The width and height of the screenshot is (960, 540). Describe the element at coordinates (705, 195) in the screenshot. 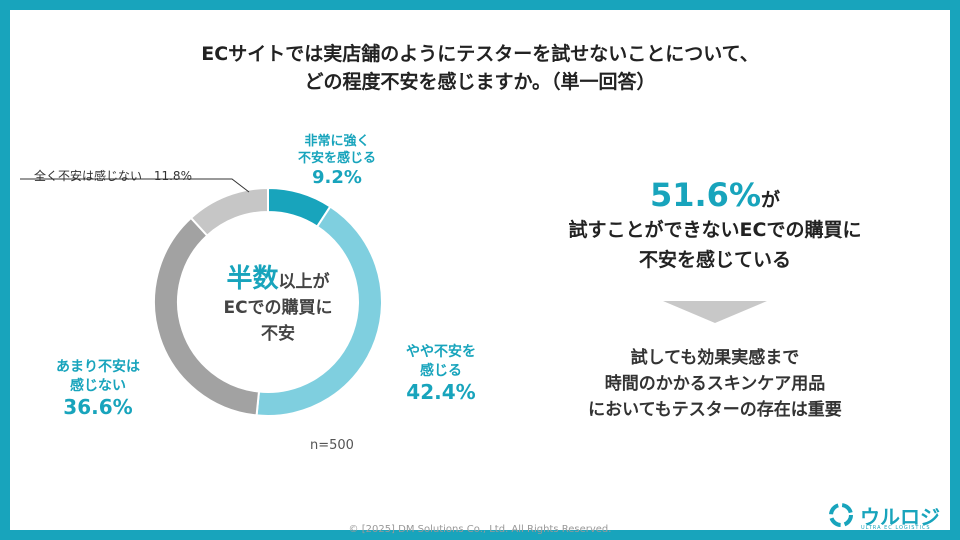

I see `conclusion-big-number: 51.6%` at that location.